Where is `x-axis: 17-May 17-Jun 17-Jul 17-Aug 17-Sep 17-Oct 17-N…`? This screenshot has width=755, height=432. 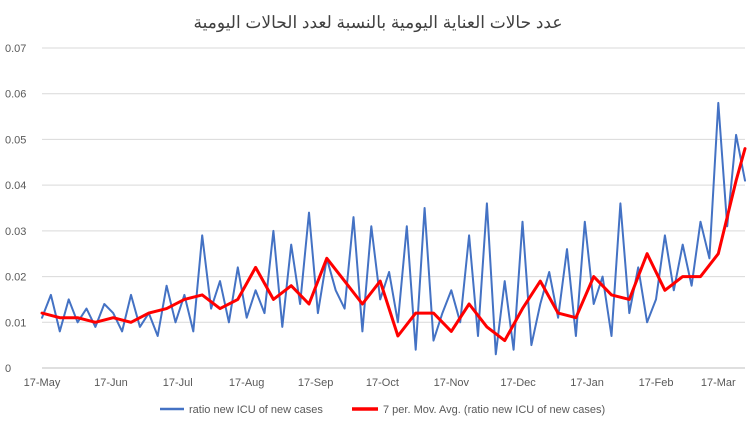
x-axis: 17-May 17-Jun 17-Jul 17-Aug 17-Sep 17-Oct 17-N… is located at coordinates (380, 383).